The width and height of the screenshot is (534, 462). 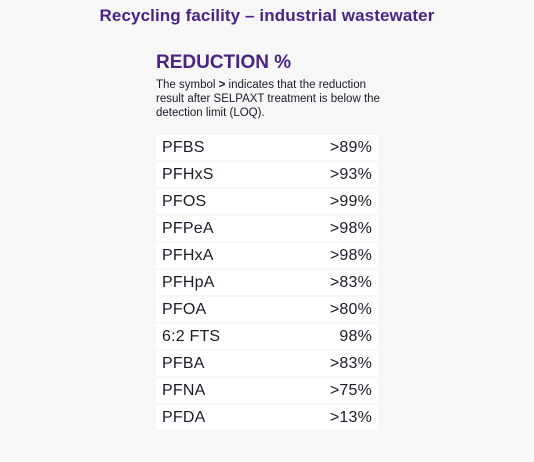 What do you see at coordinates (183, 147) in the screenshot?
I see `compound-name: PFBS` at bounding box center [183, 147].